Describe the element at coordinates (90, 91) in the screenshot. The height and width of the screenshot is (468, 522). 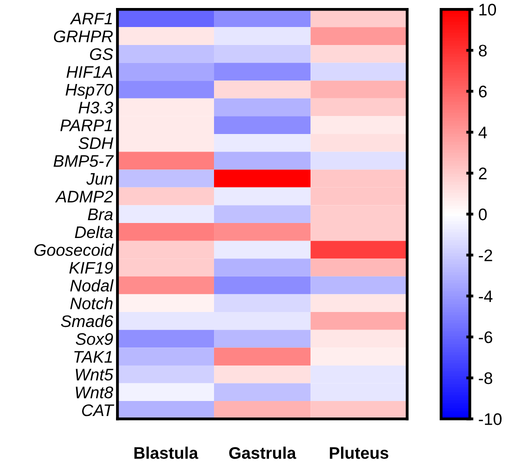
I see `y-tick-label: Hsp70` at that location.